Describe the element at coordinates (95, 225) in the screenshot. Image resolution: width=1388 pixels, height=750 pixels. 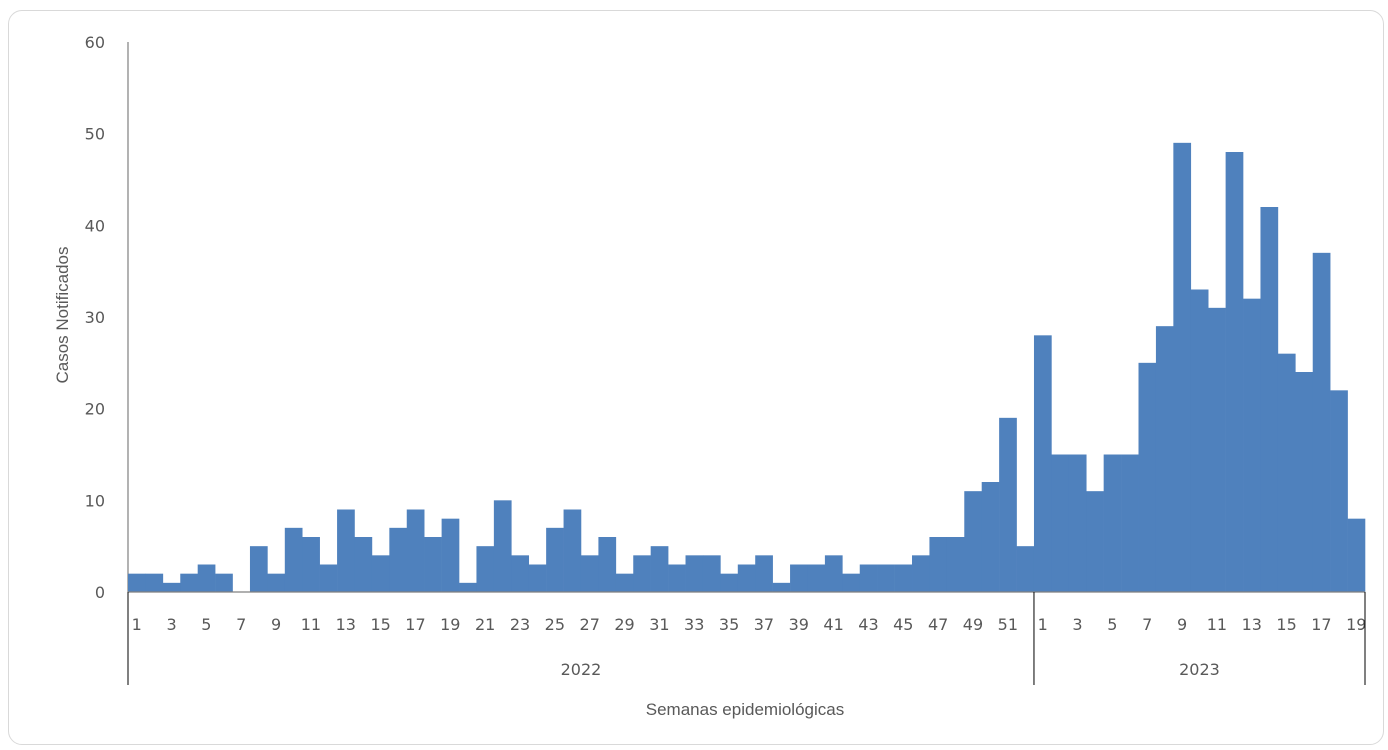
I see `y-tick-label: 40` at that location.